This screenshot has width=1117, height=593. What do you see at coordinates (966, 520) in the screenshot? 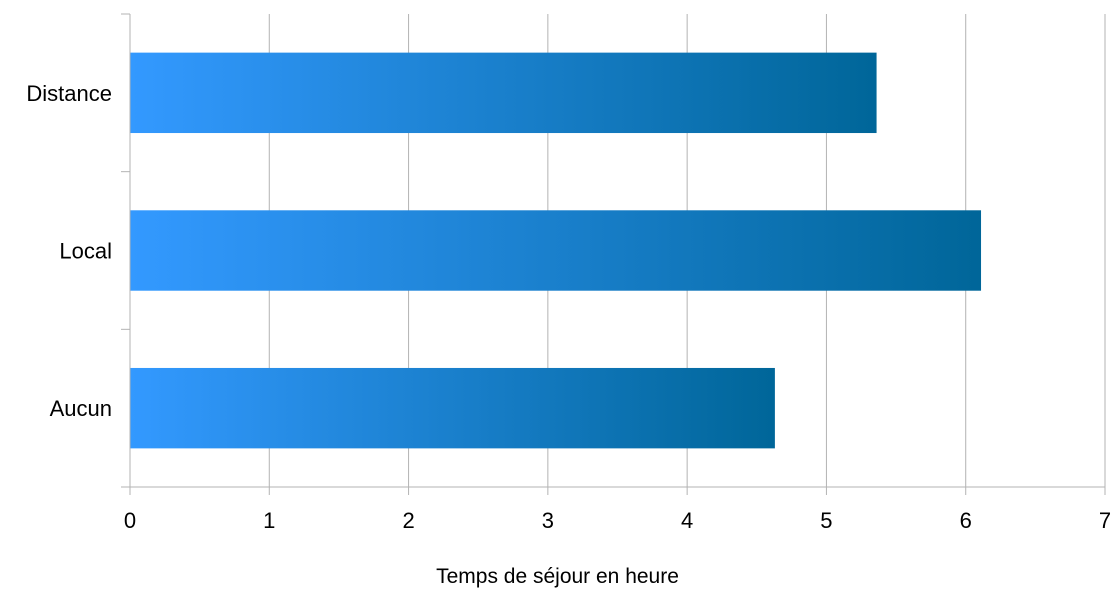
I see `x-tick-label: 6` at bounding box center [966, 520].